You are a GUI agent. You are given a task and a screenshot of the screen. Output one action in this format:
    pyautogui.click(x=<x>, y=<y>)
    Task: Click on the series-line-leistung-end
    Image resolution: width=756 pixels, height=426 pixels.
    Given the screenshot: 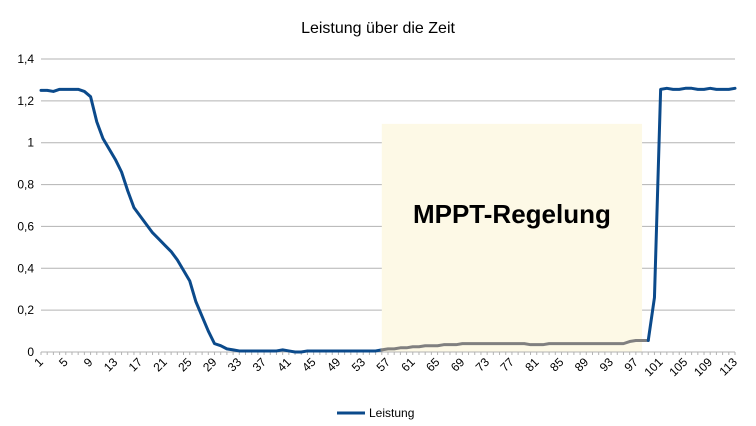 What is the action you would take?
    pyautogui.click(x=691, y=214)
    